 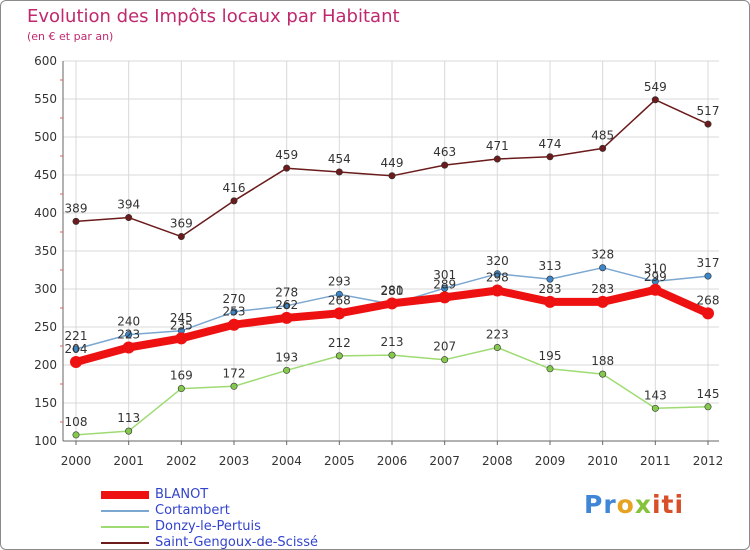 I want to click on y-tick-label: 100, so click(x=45, y=441).